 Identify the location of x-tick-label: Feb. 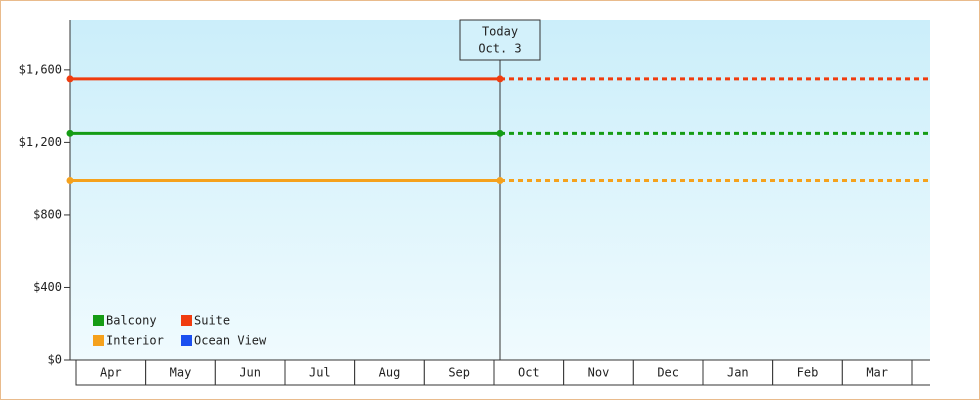
(808, 373).